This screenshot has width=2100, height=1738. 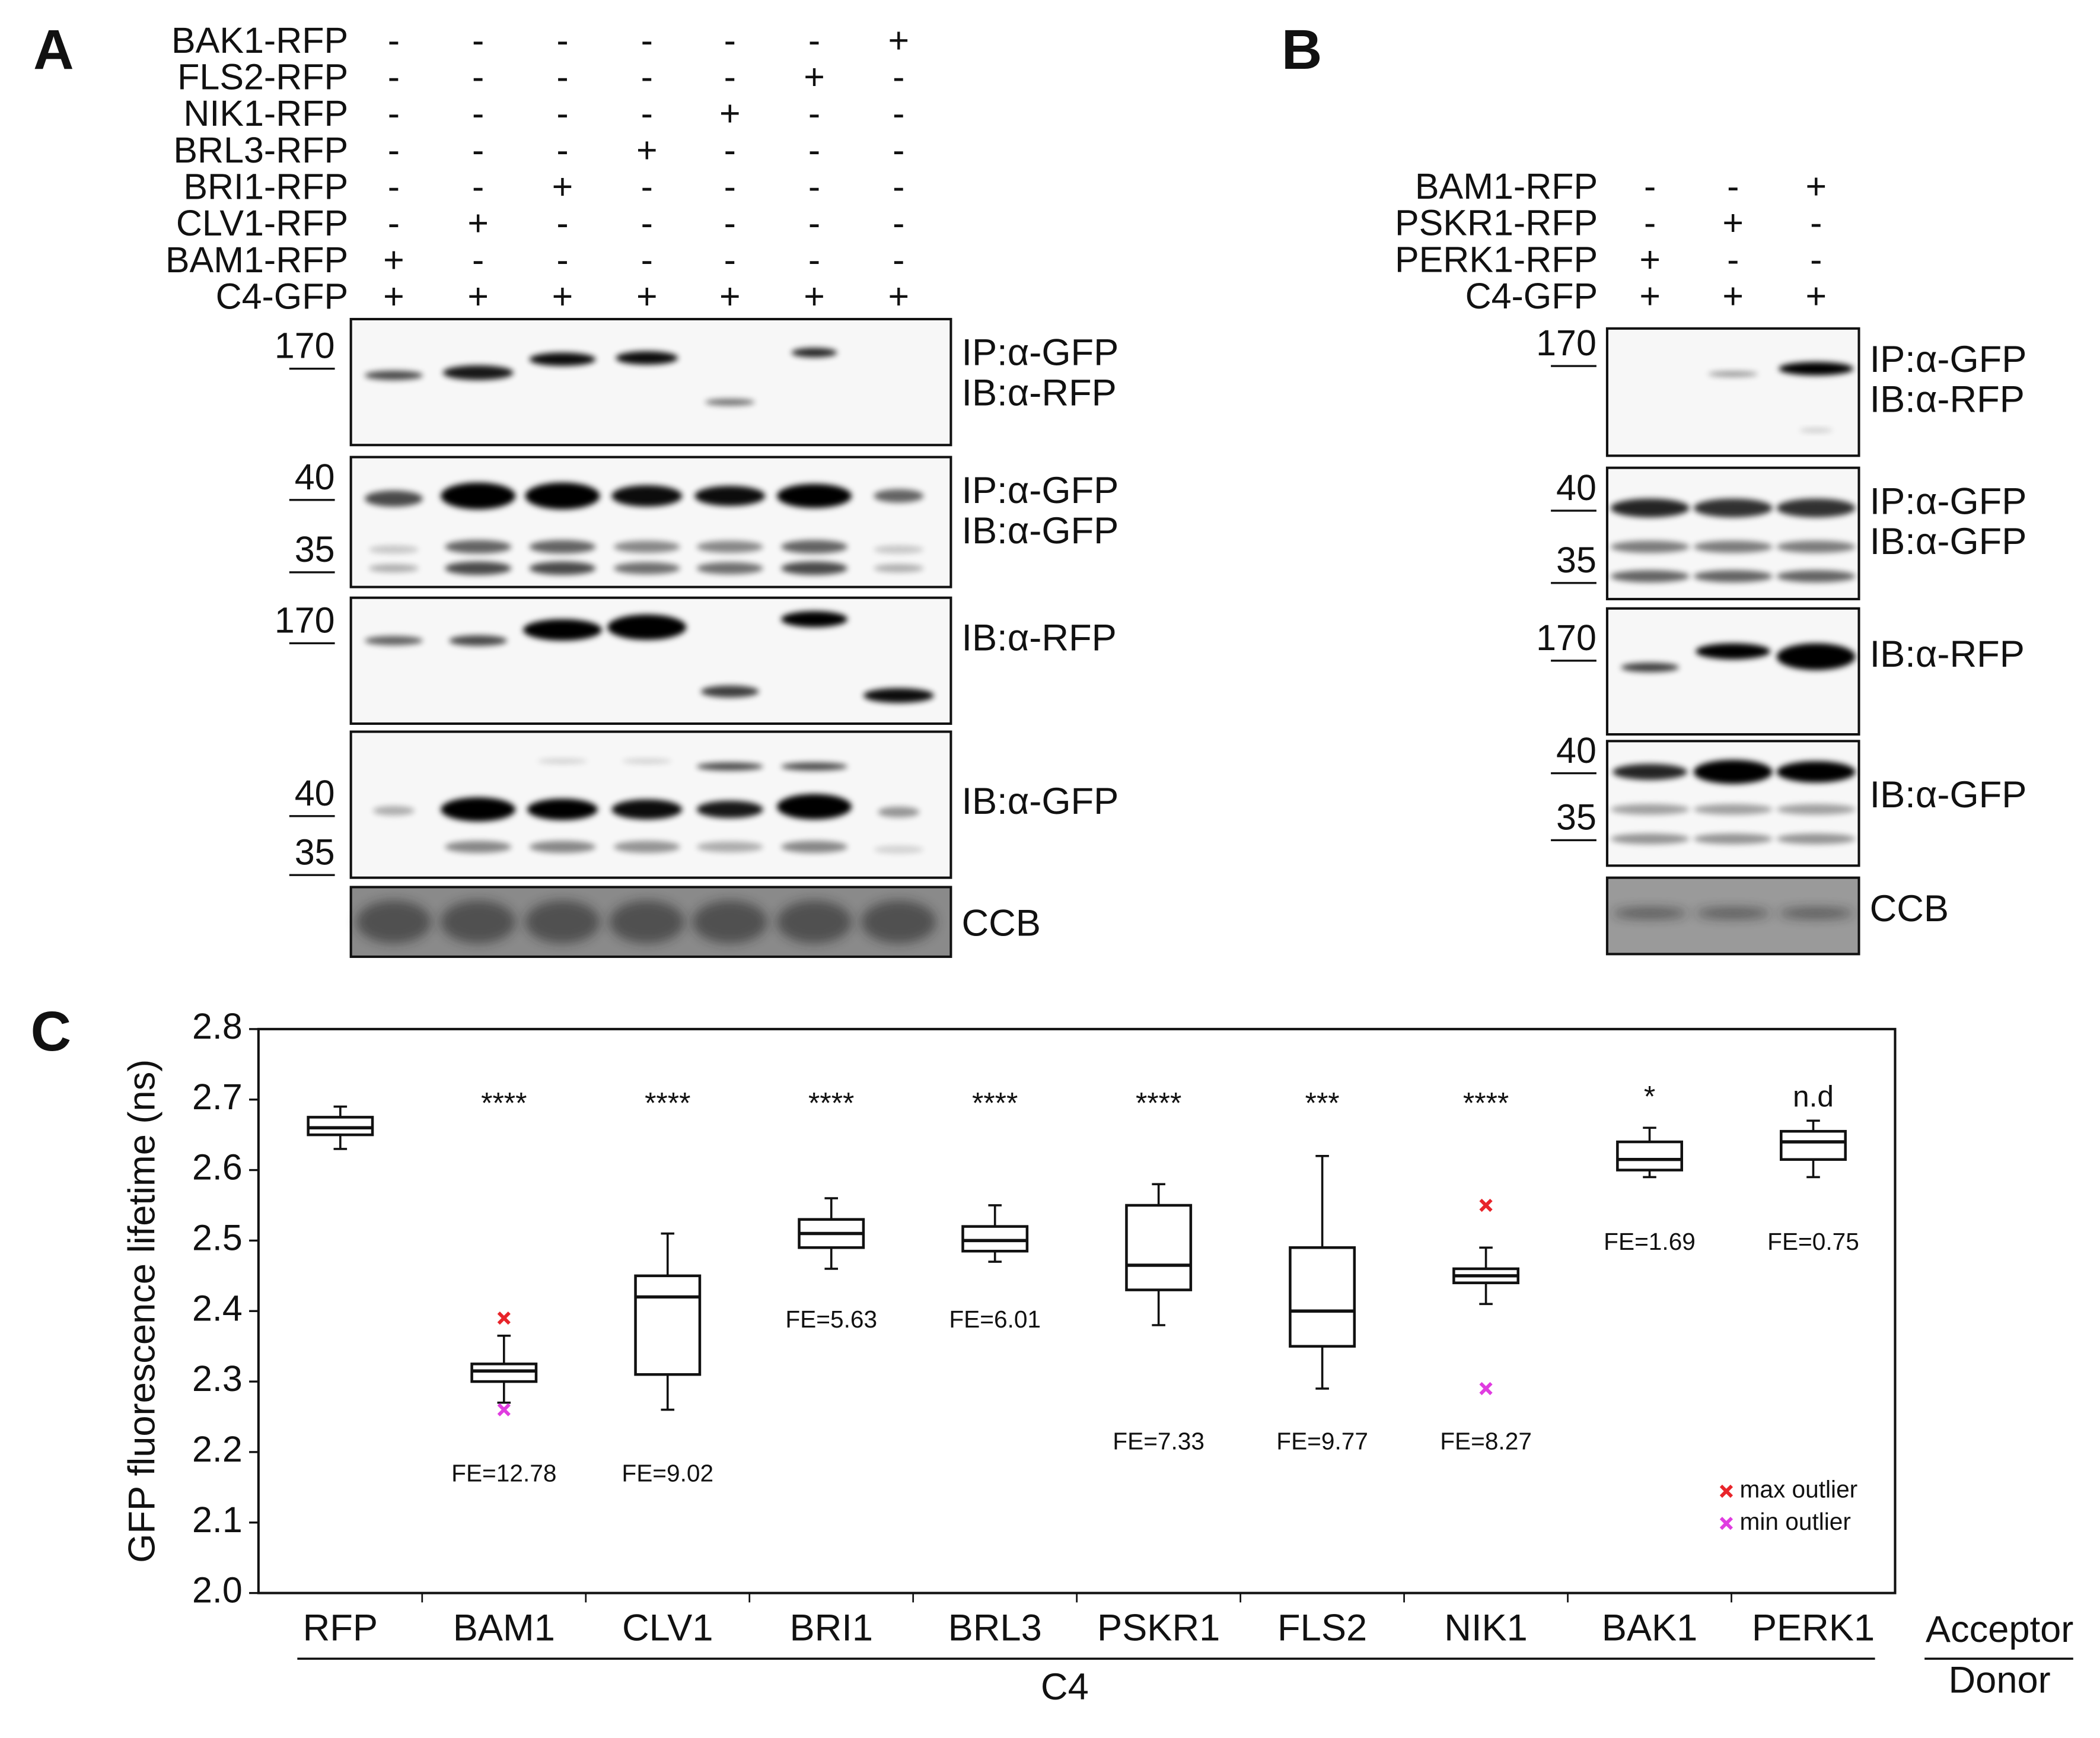 I want to click on x-tick-label: BRI1, so click(x=831, y=1628).